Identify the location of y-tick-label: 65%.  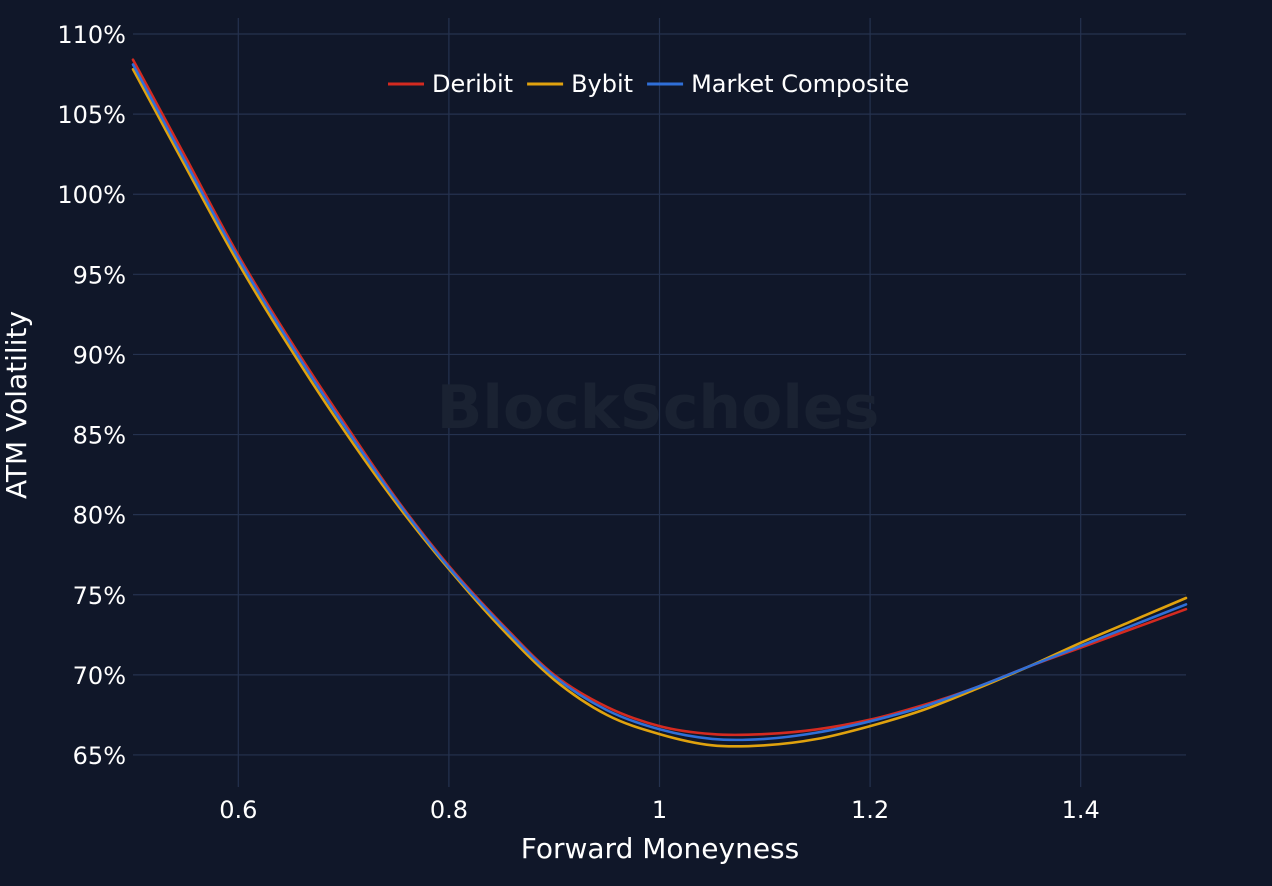
(99, 756).